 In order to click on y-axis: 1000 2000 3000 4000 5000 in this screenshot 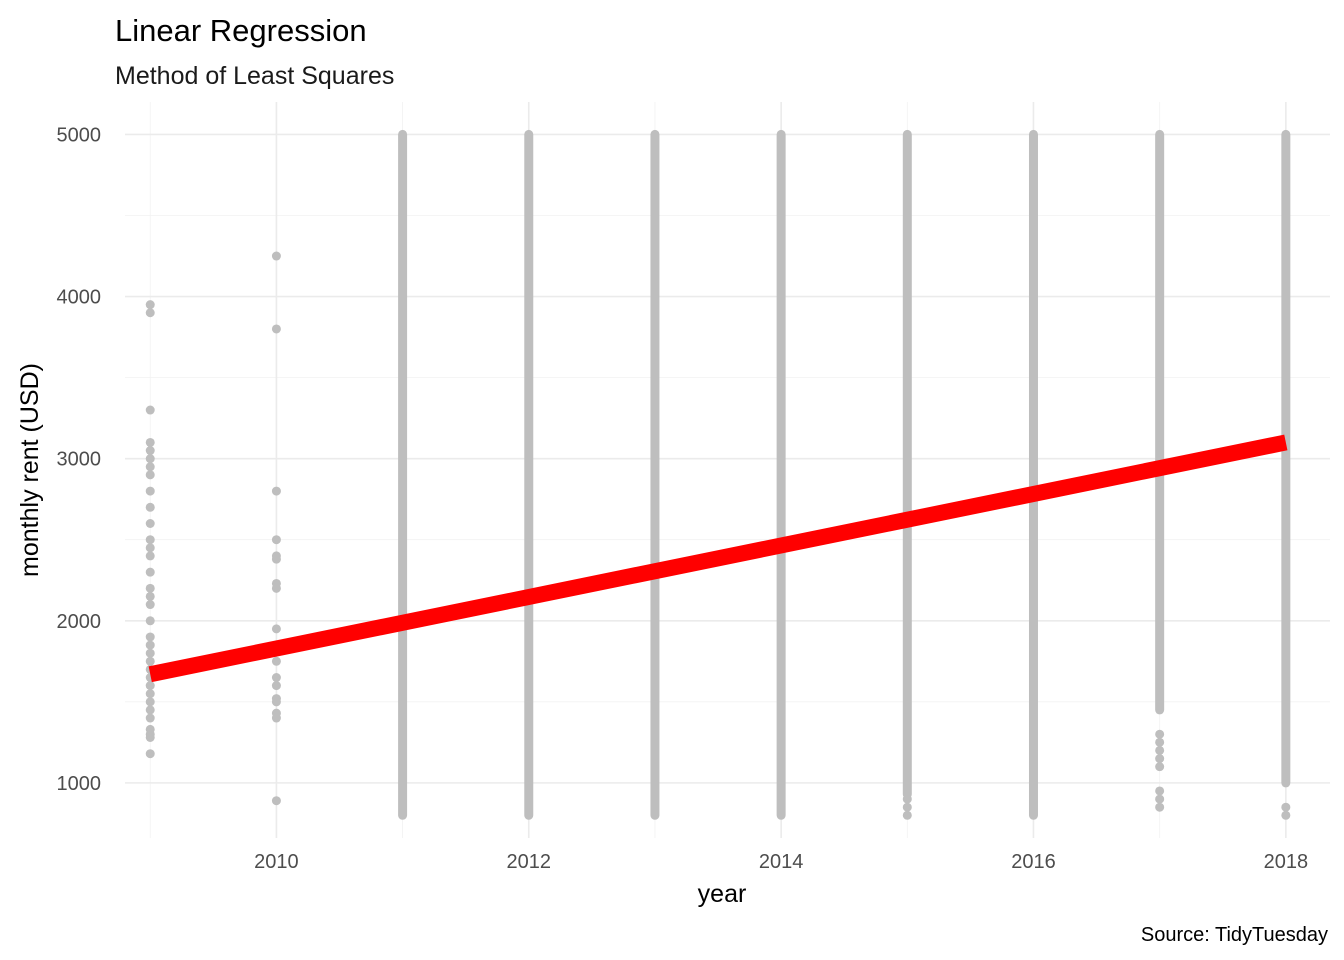, I will do `click(79, 459)`.